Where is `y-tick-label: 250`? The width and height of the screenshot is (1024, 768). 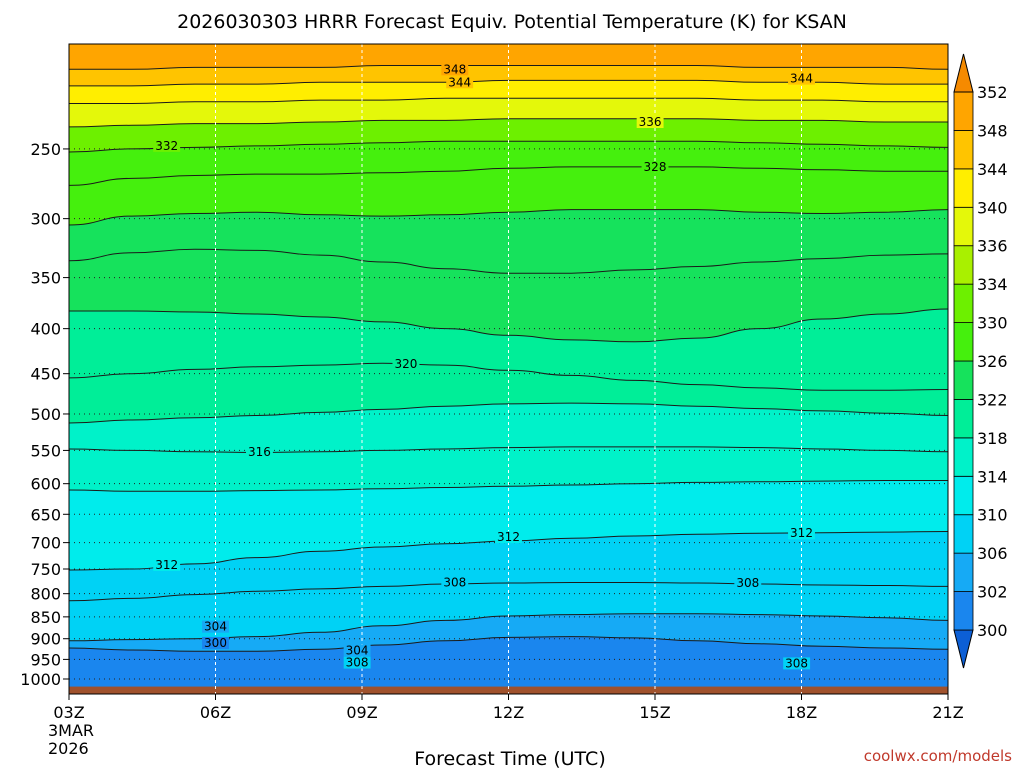 y-tick-label: 250 is located at coordinates (45, 149).